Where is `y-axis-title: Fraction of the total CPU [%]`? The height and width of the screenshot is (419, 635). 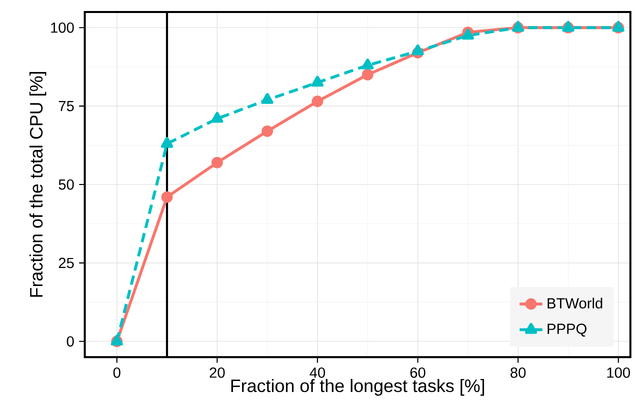 y-axis-title: Fraction of the total CPU [%] is located at coordinates (37, 184).